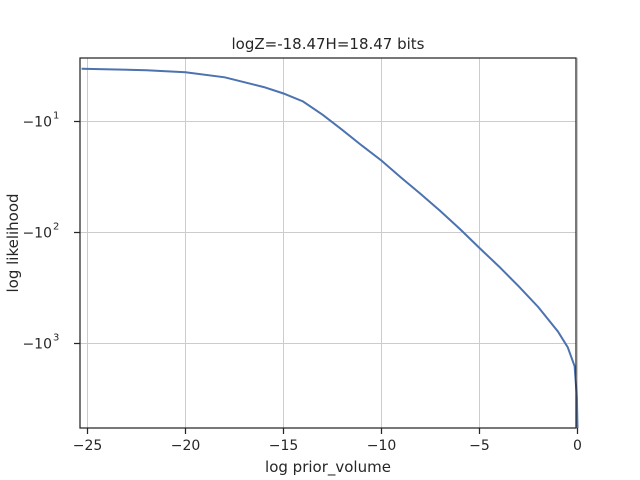 Image resolution: width=640 pixels, height=480 pixels. Describe the element at coordinates (479, 446) in the screenshot. I see `x-tick-label: −5` at that location.